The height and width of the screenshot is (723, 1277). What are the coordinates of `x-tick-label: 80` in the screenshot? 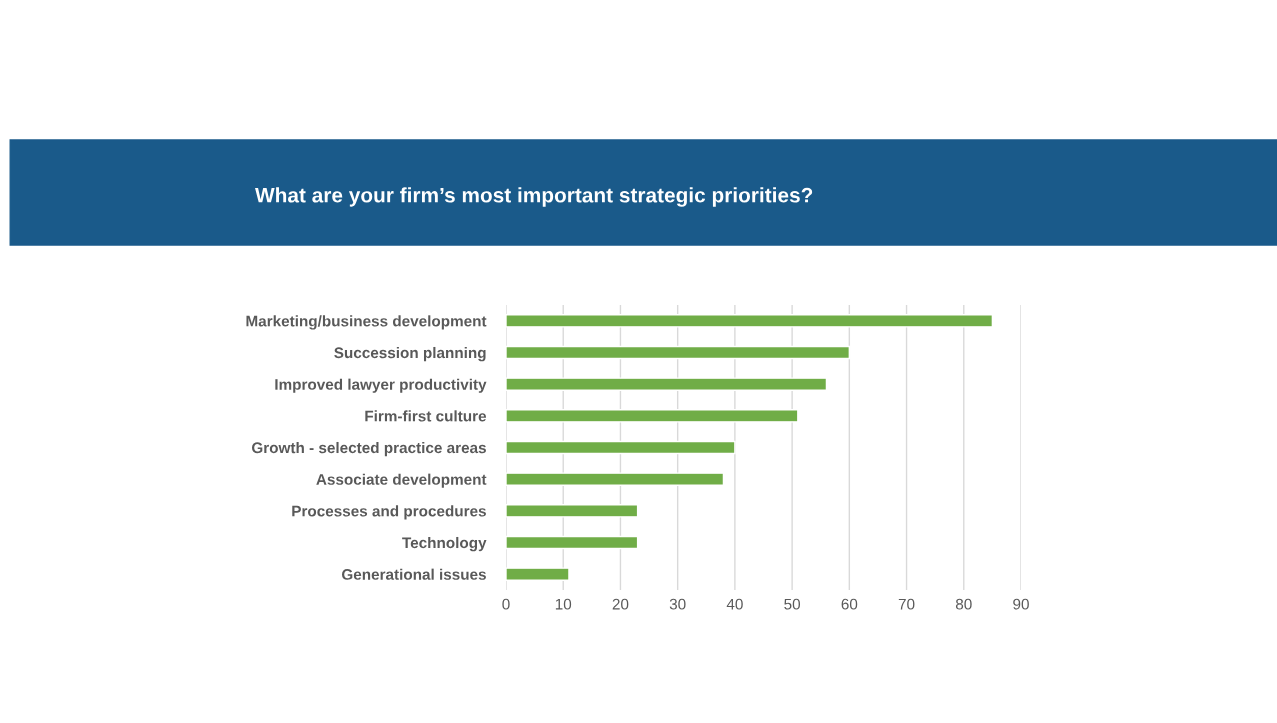 It's located at (963, 604).